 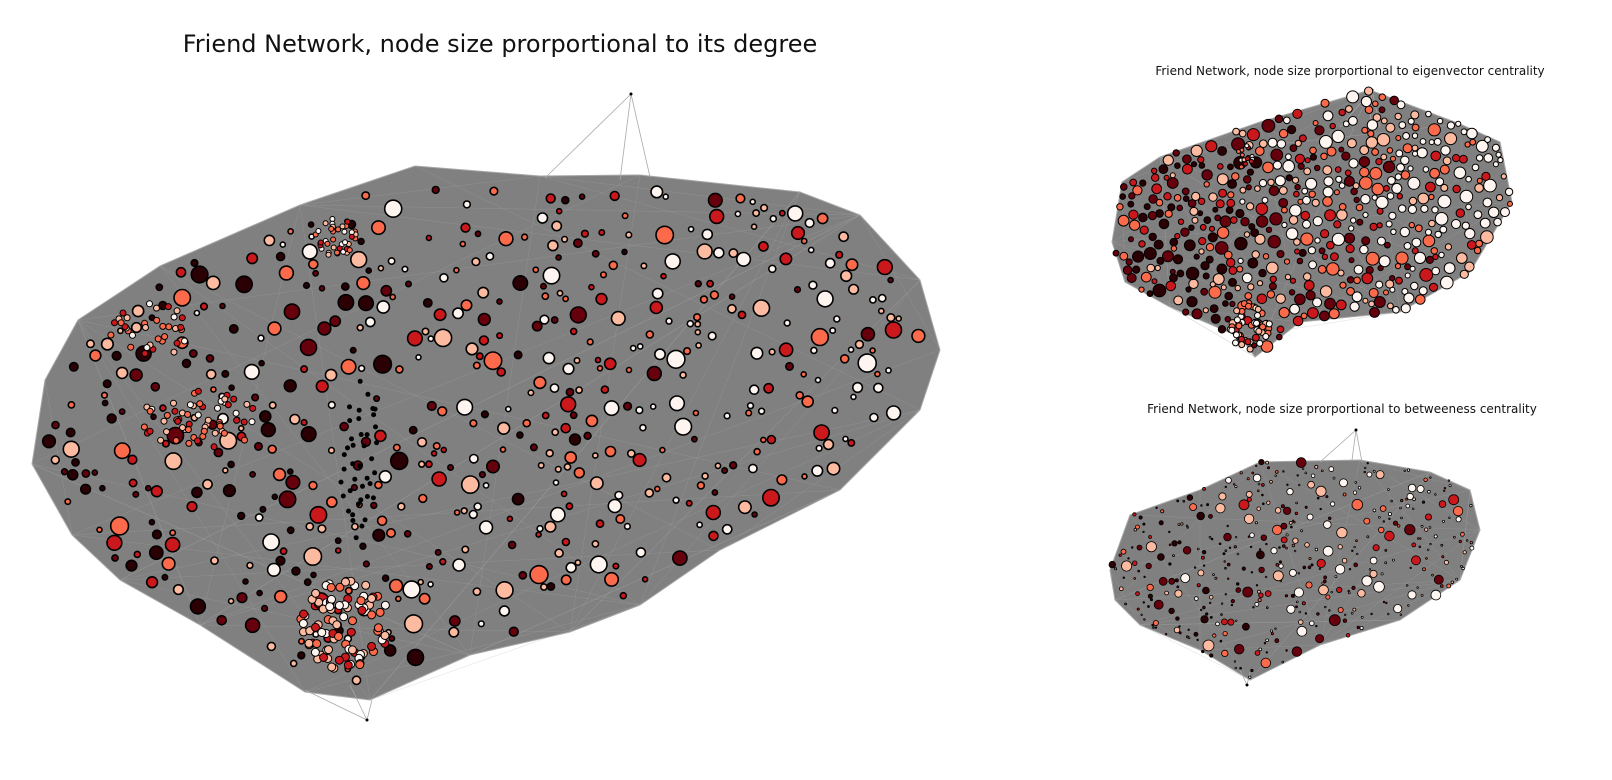 I want to click on edge-line, so click(x=1280, y=234).